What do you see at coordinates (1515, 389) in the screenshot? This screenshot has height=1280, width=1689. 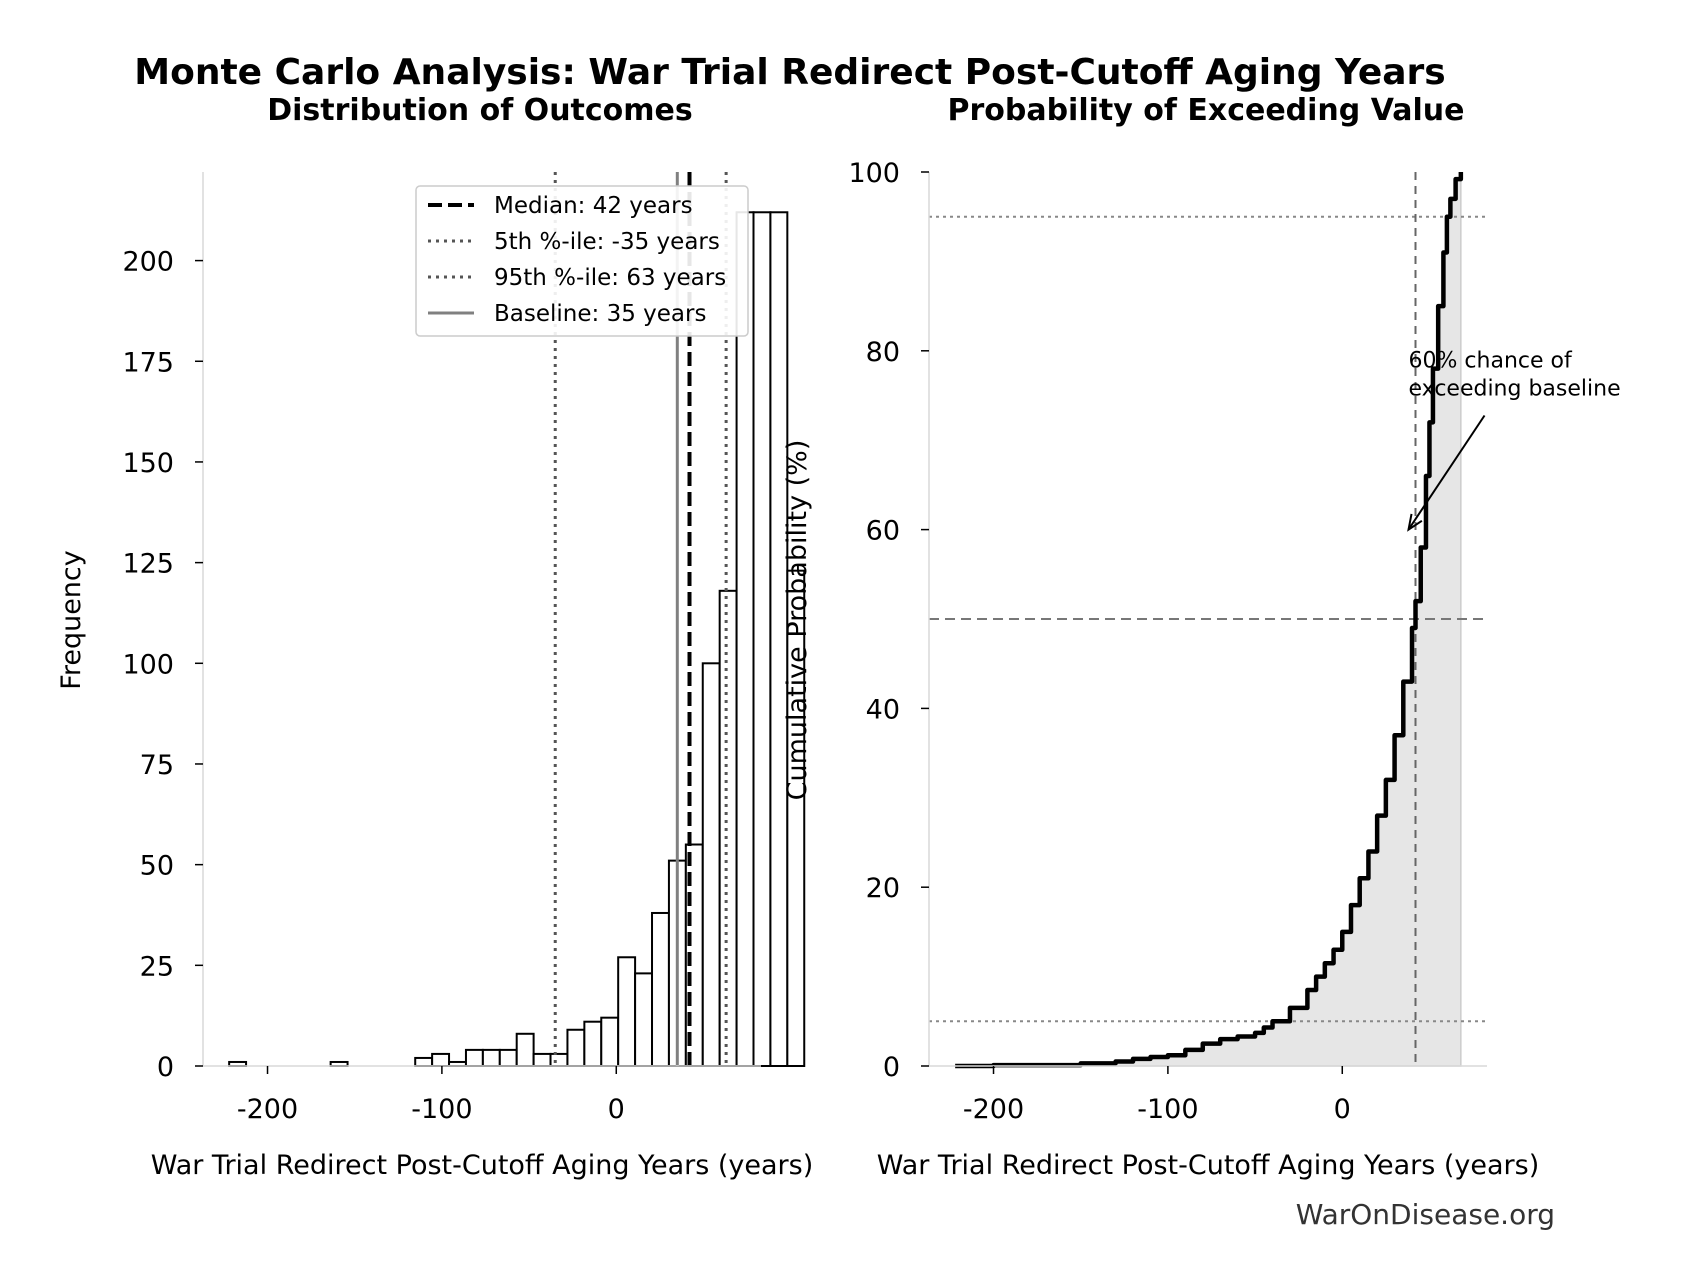 I see `annotation-text-line-2: exceeding baseline` at bounding box center [1515, 389].